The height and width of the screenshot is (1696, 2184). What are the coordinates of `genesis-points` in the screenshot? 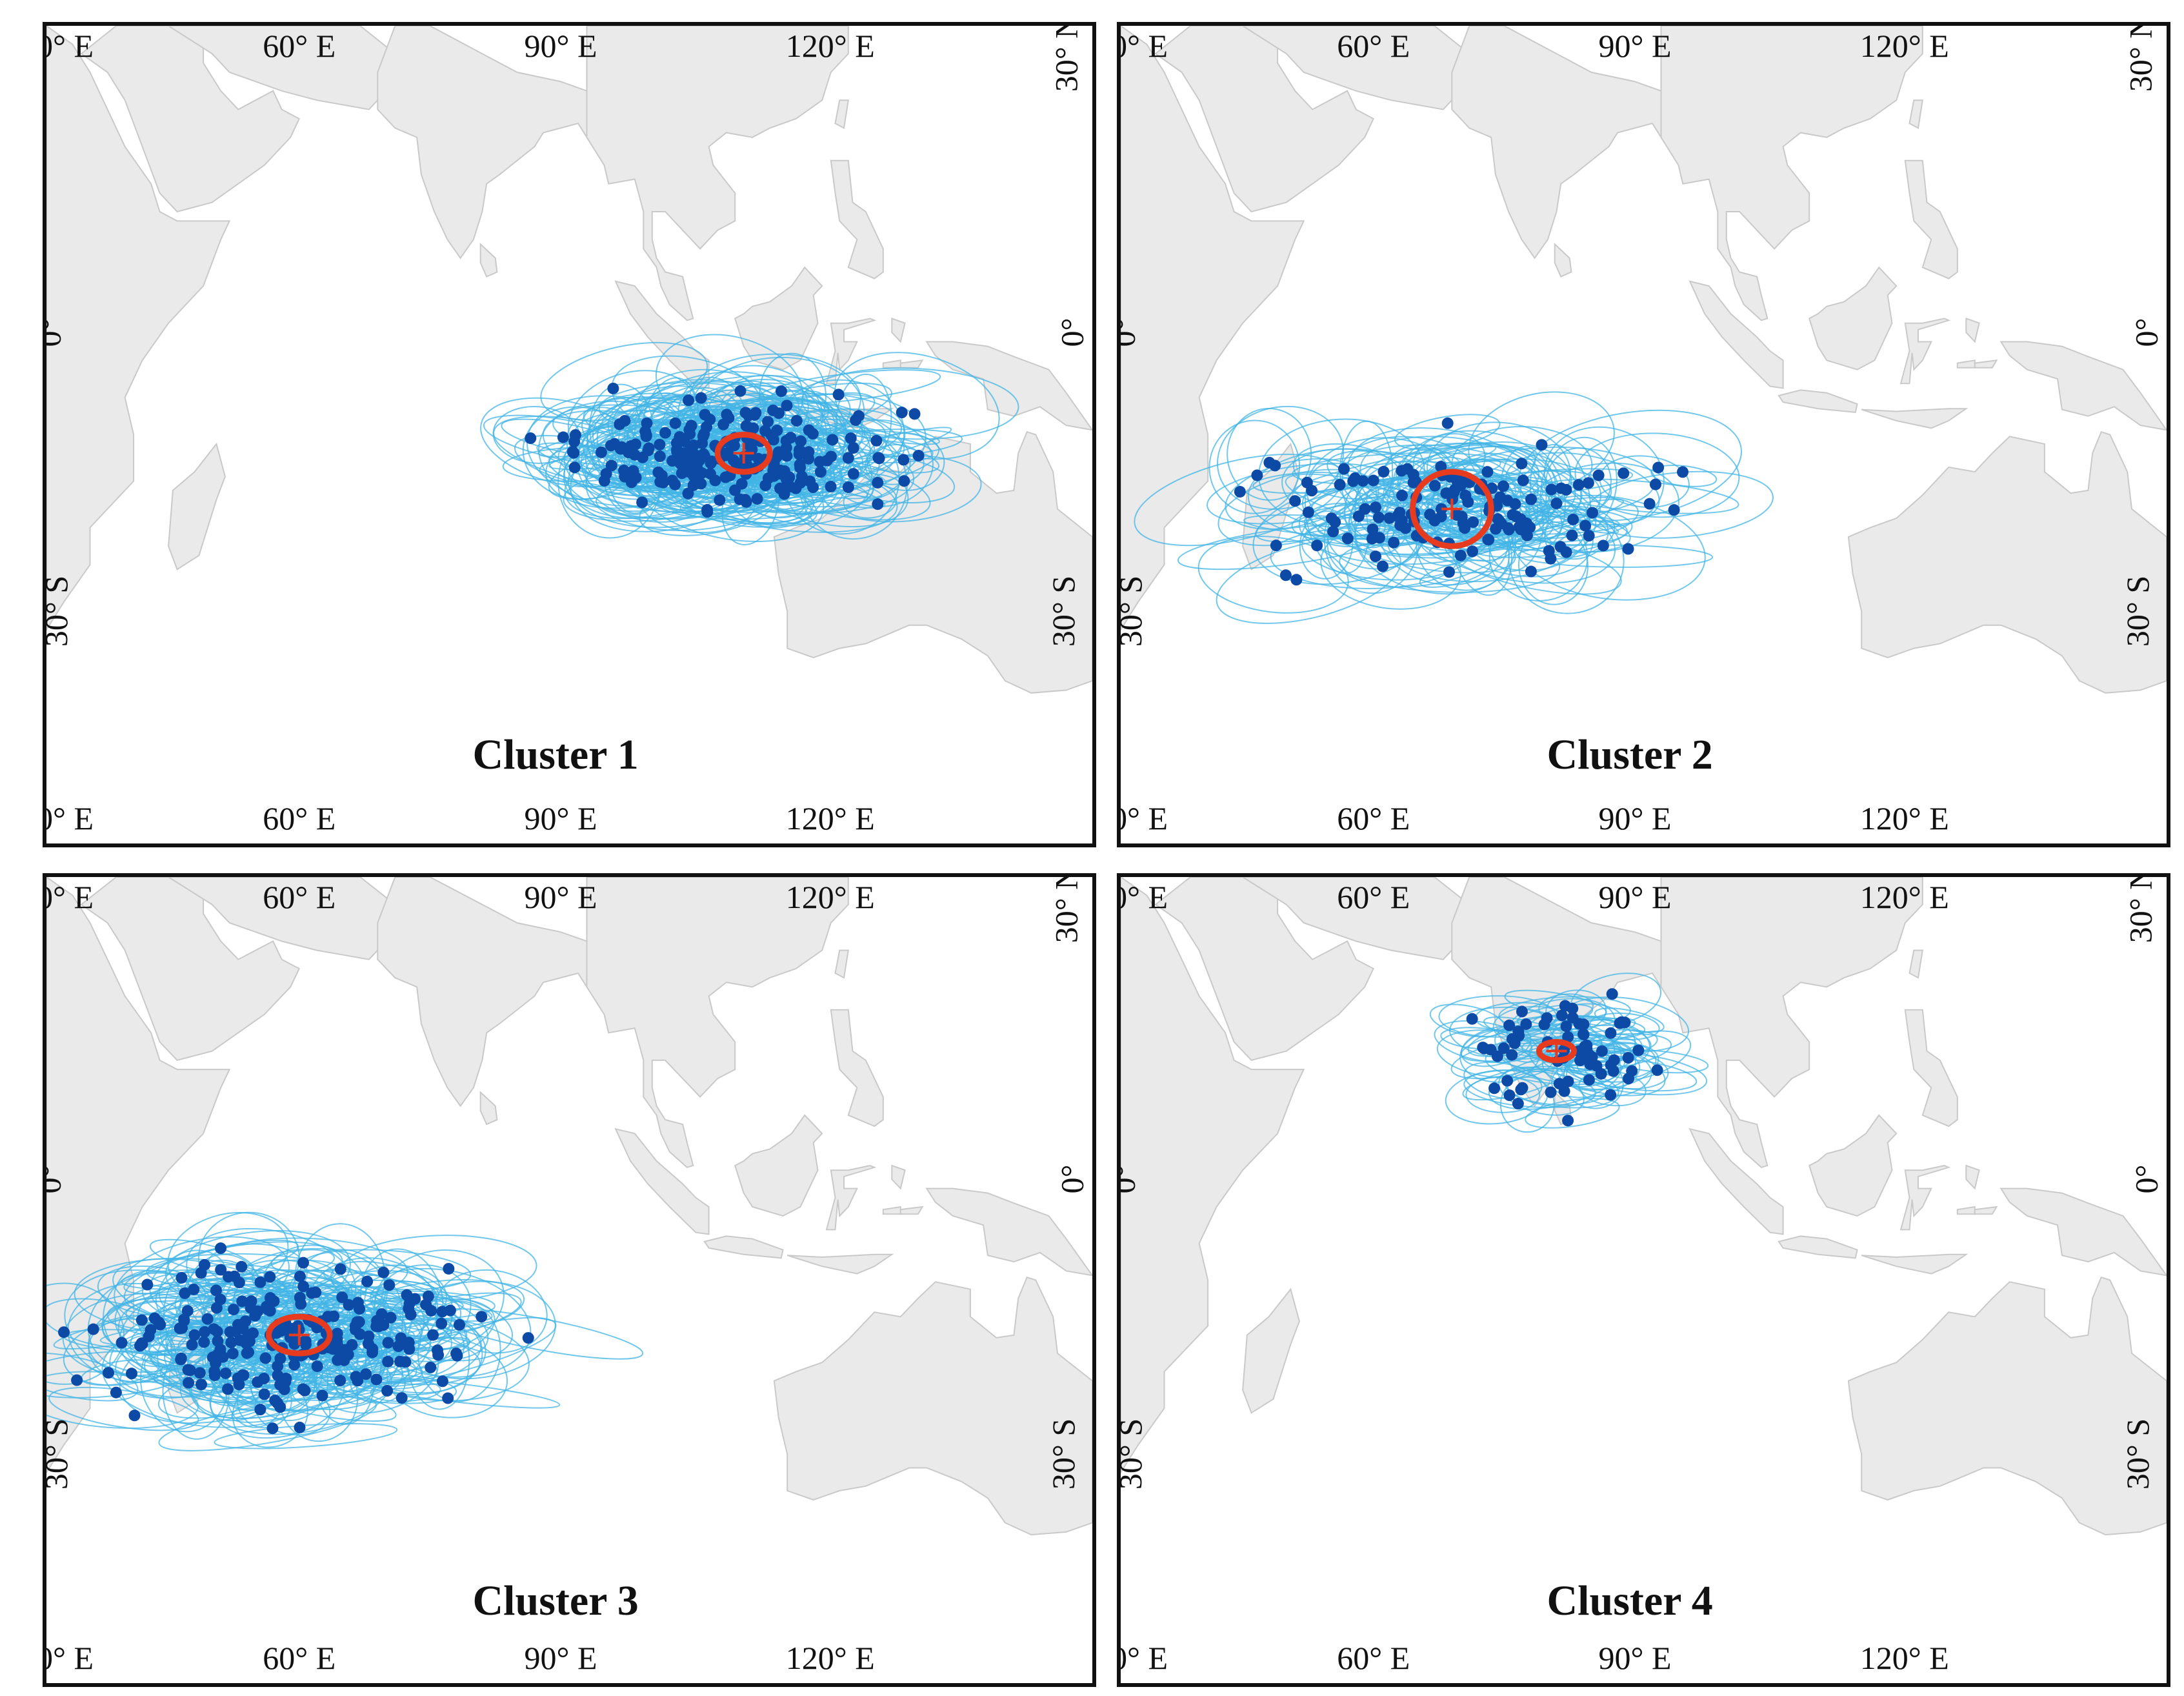 It's located at (1564, 1057).